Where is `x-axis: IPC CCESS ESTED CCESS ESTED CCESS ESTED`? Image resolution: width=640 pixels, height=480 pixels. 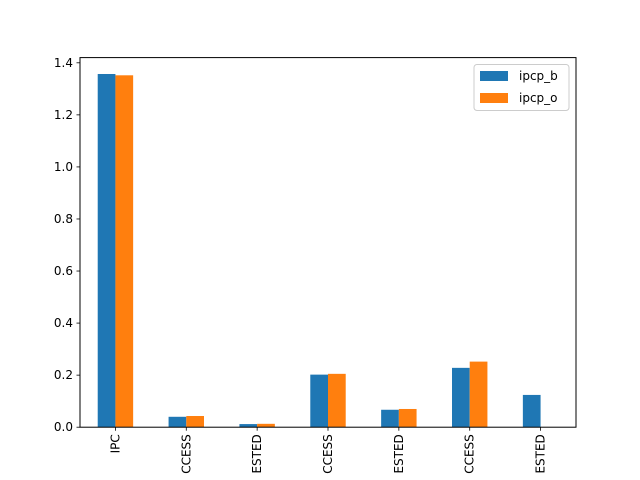 x-axis: IPC CCESS ESTED CCESS ESTED CCESS ESTED is located at coordinates (328, 450).